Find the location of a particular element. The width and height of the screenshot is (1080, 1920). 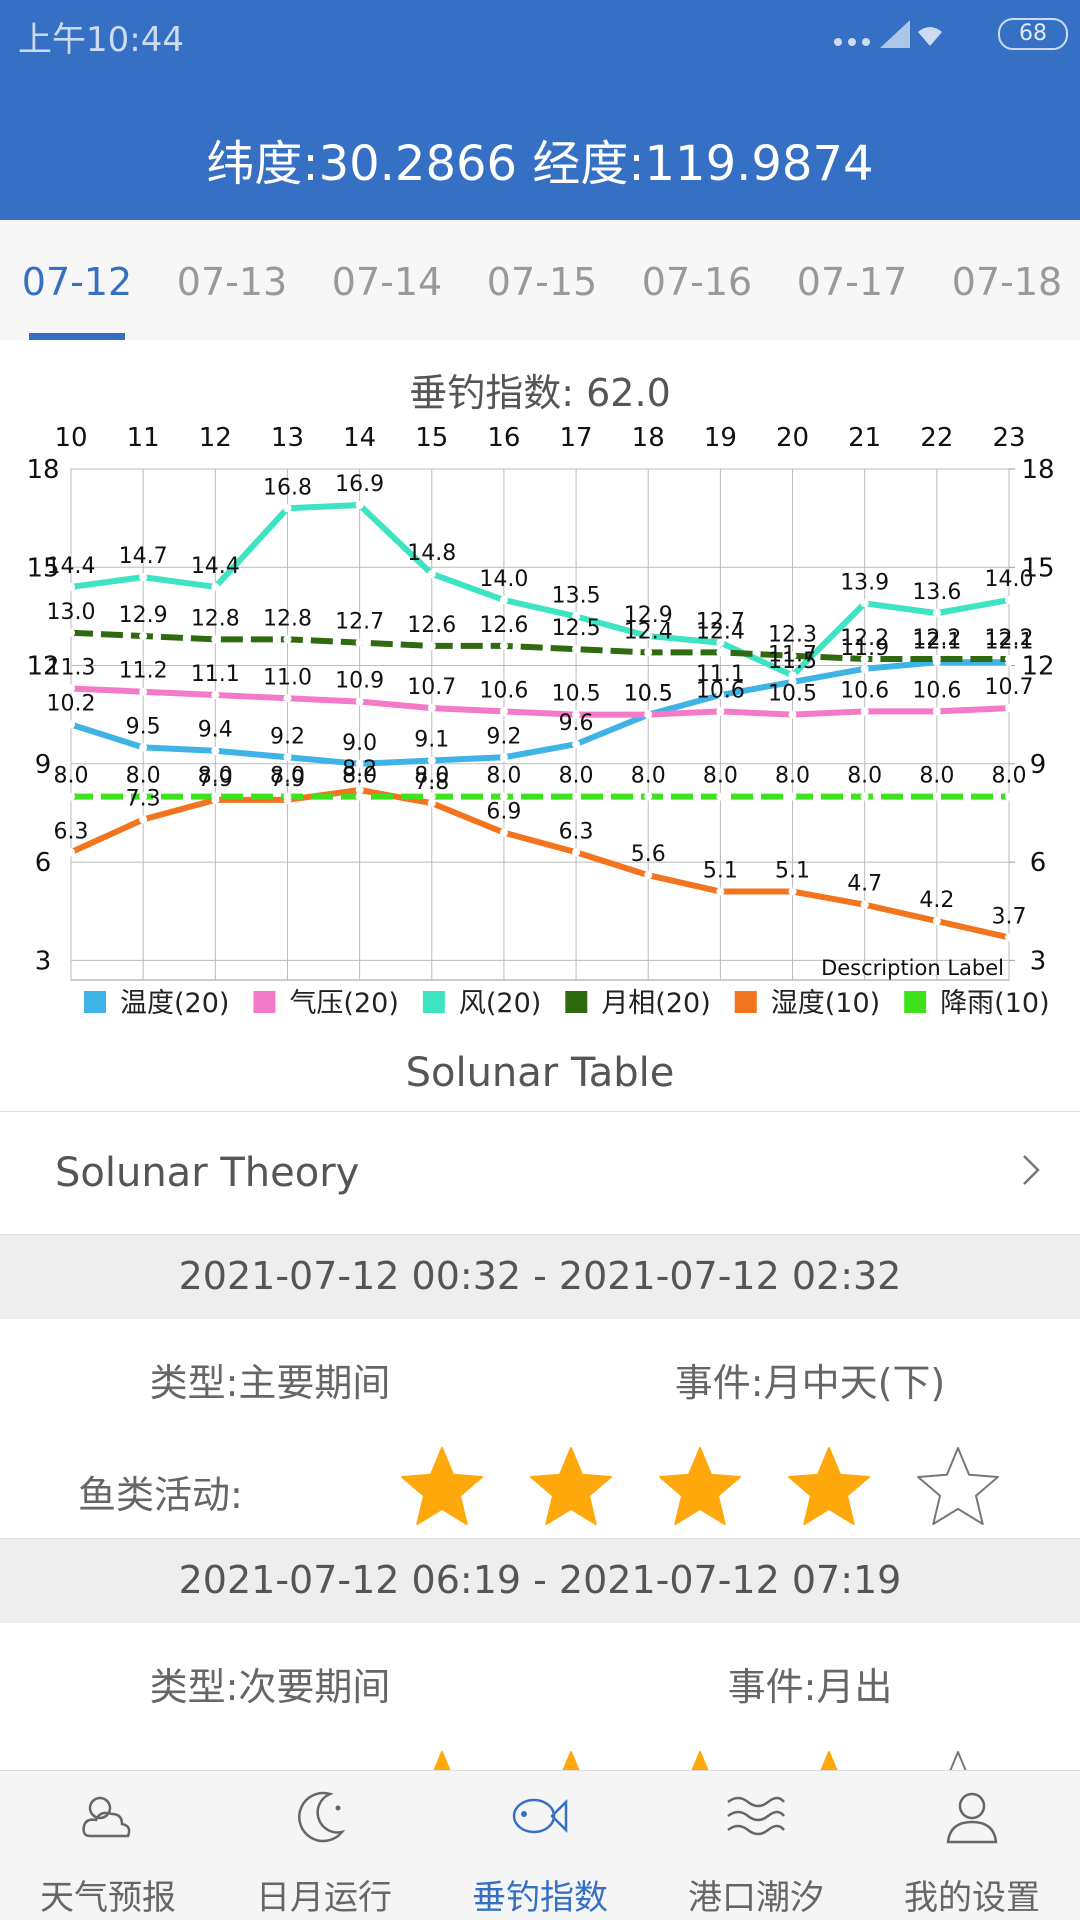

data-label: 12.4 is located at coordinates (720, 631).